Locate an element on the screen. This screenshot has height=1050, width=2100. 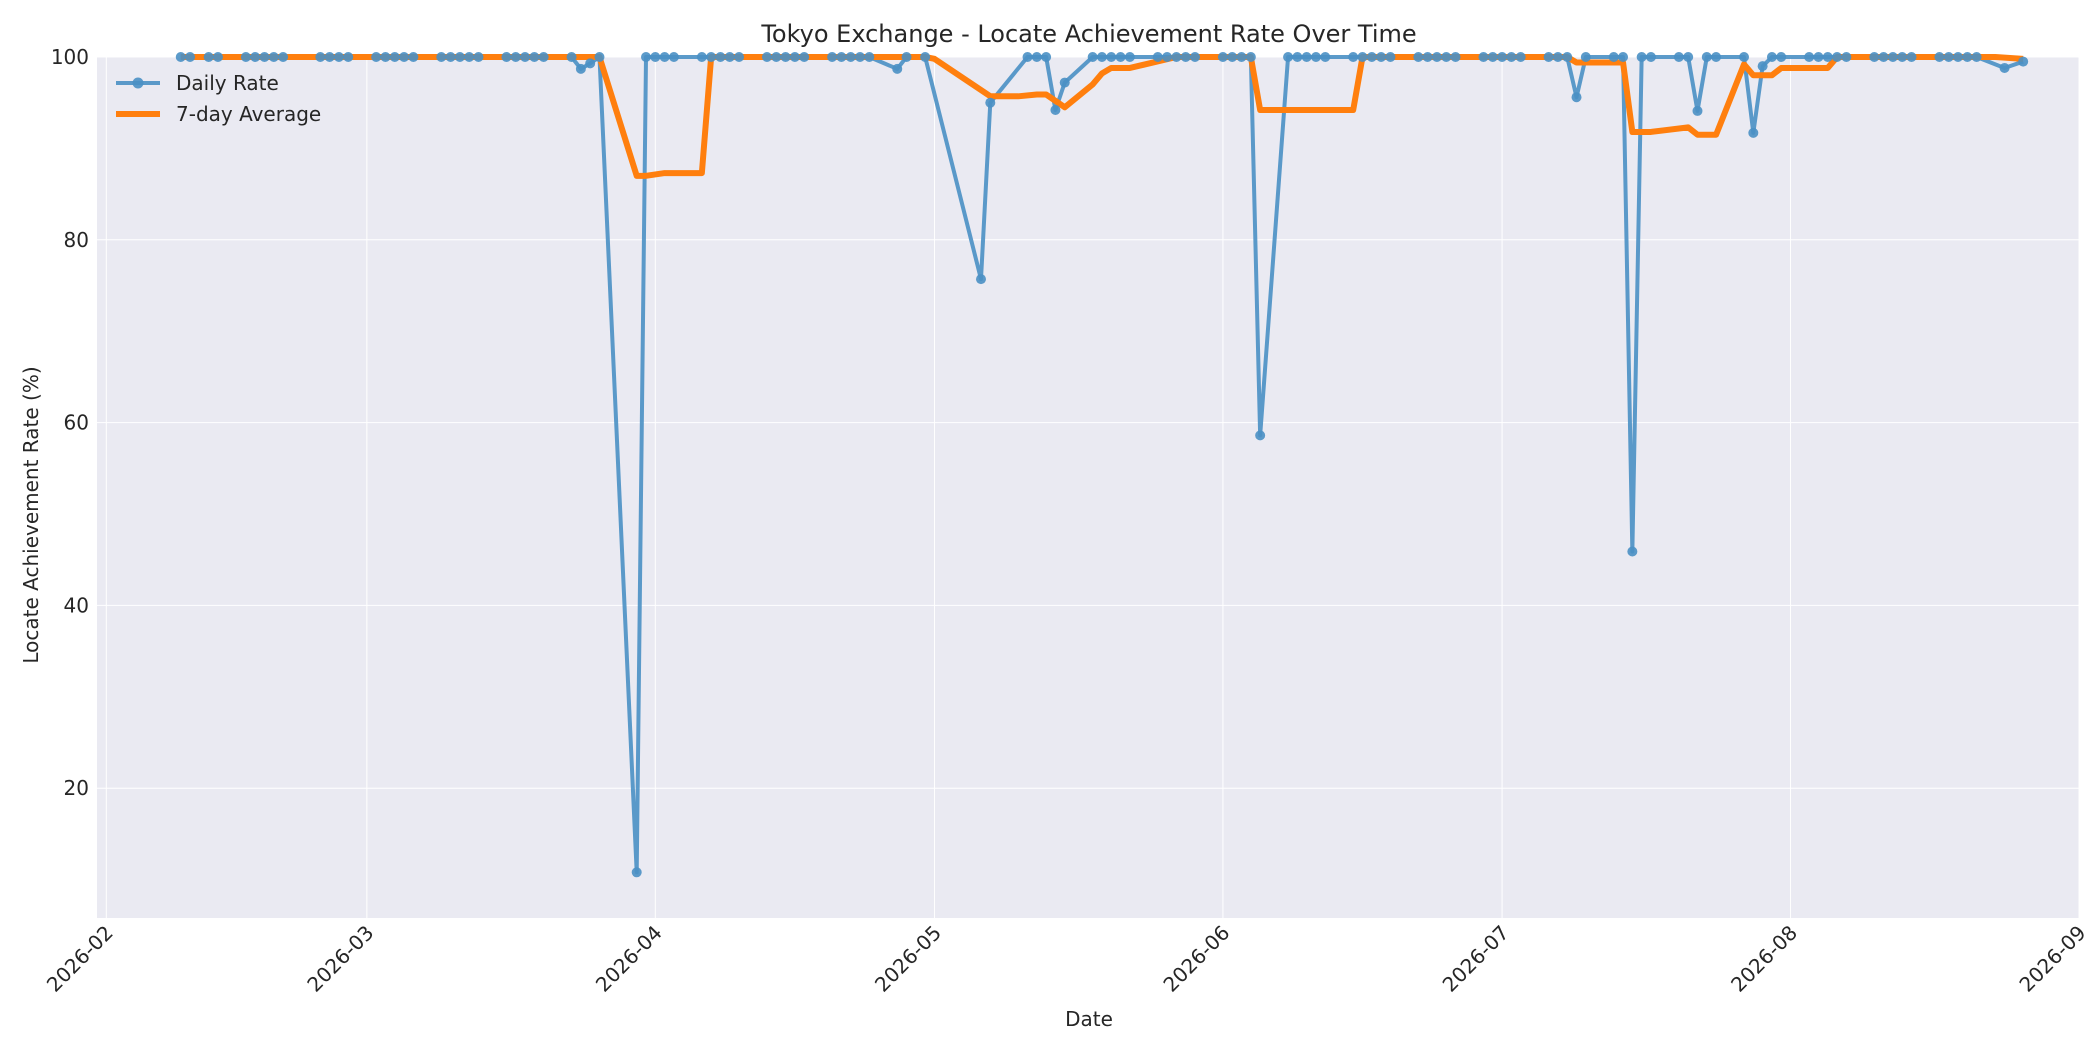
y-tick-label: 40 is located at coordinates (76, 605).